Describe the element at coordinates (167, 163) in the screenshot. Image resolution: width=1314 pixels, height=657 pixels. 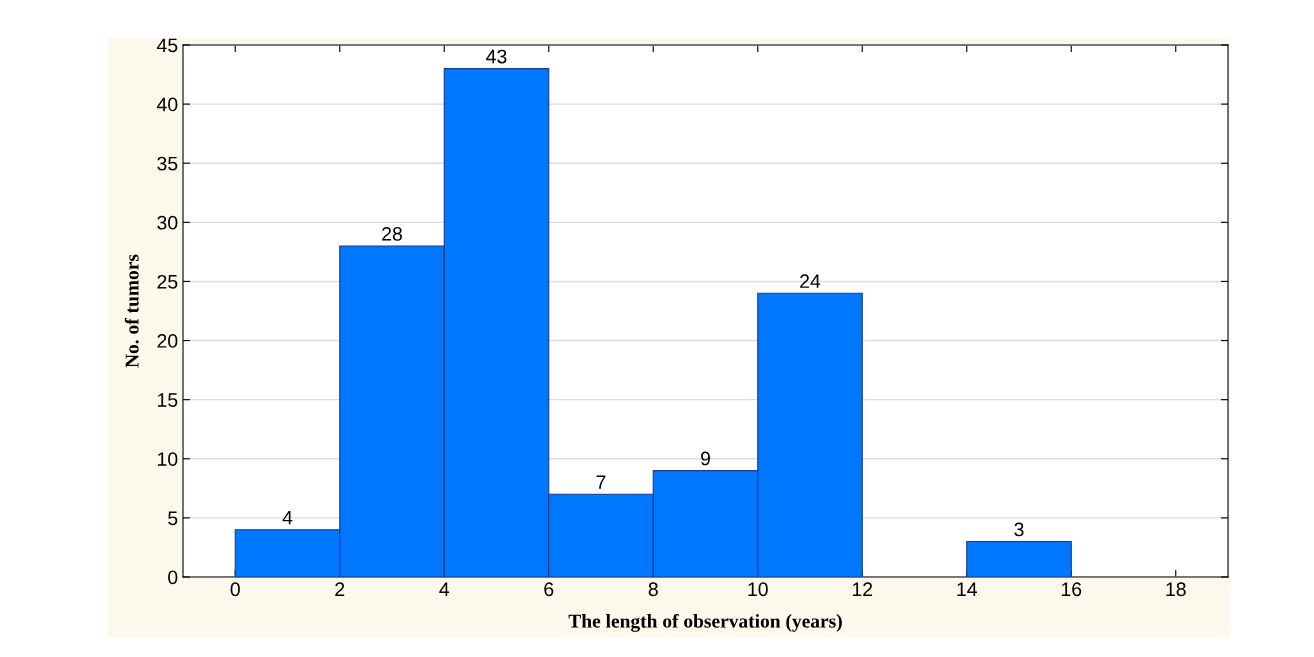
I see `y-tick-label: 35` at that location.